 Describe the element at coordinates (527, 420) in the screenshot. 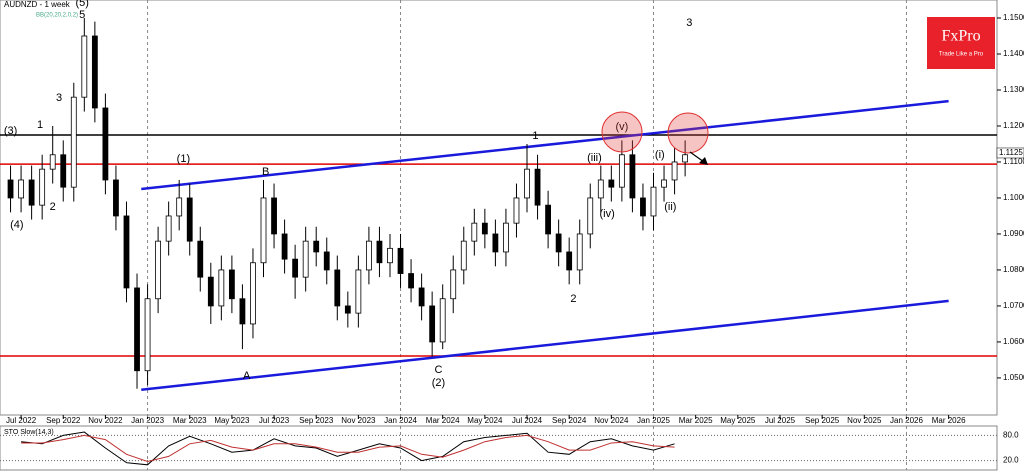

I see `x-tick-label: Jul 2024` at that location.